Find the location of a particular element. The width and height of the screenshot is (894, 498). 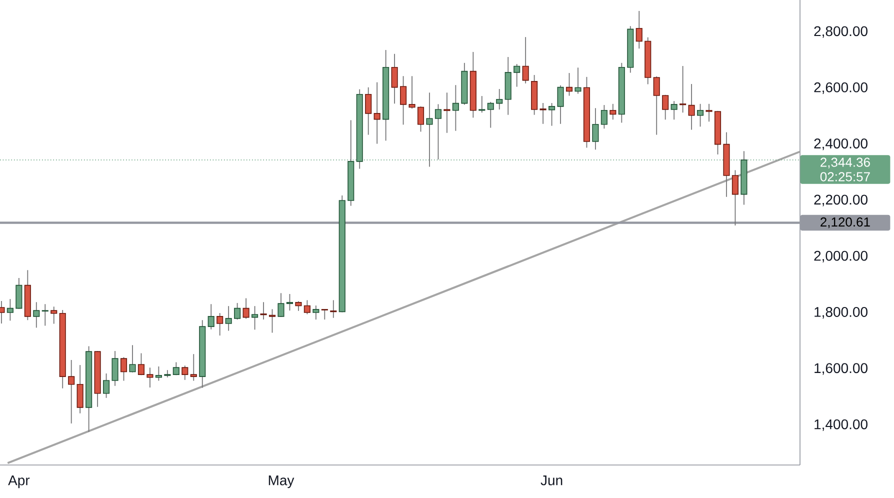

y-tick-label: 2,000.00 is located at coordinates (841, 256).